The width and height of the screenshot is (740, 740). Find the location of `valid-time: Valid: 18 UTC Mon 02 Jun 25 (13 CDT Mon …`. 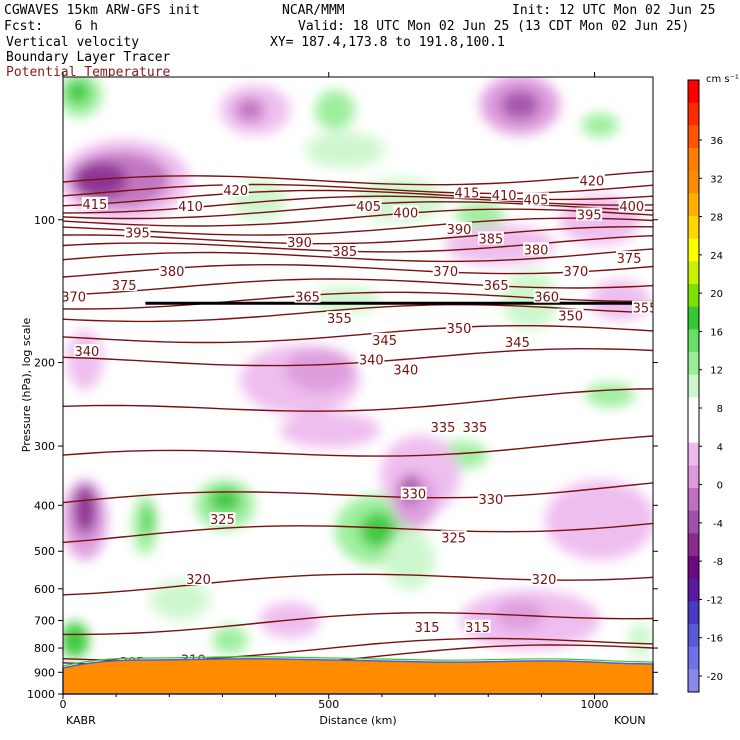

valid-time: Valid: 18 UTC Mon 02 Jun 25 (13 CDT Mon … is located at coordinates (494, 26).